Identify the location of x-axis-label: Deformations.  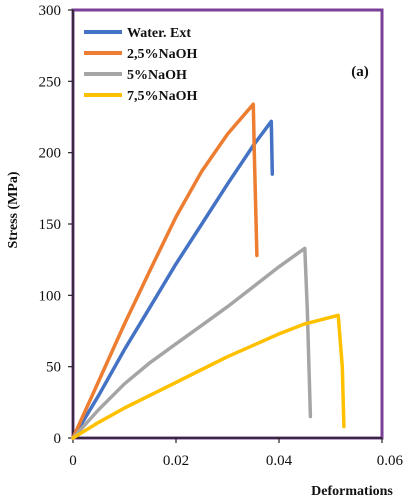
(352, 490).